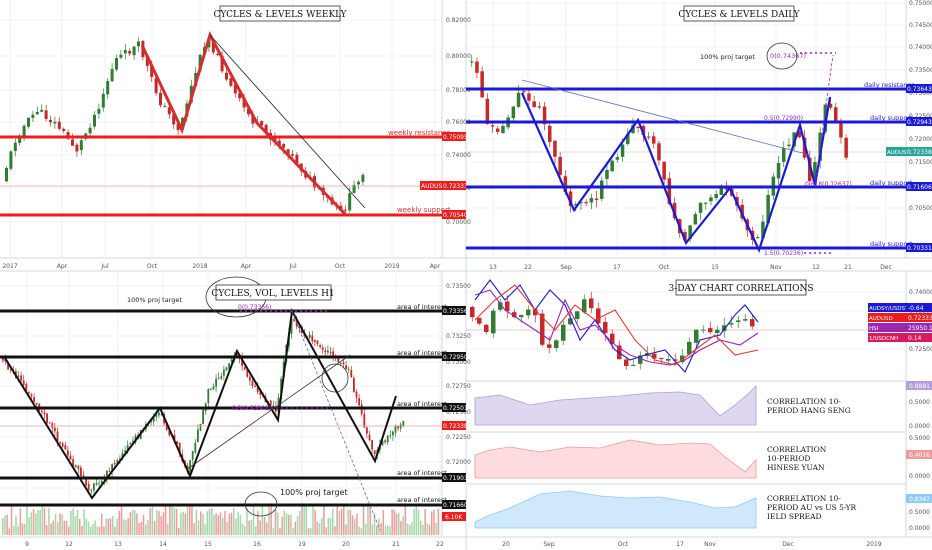  I want to click on x-tick-label: Nov, so click(776, 267).